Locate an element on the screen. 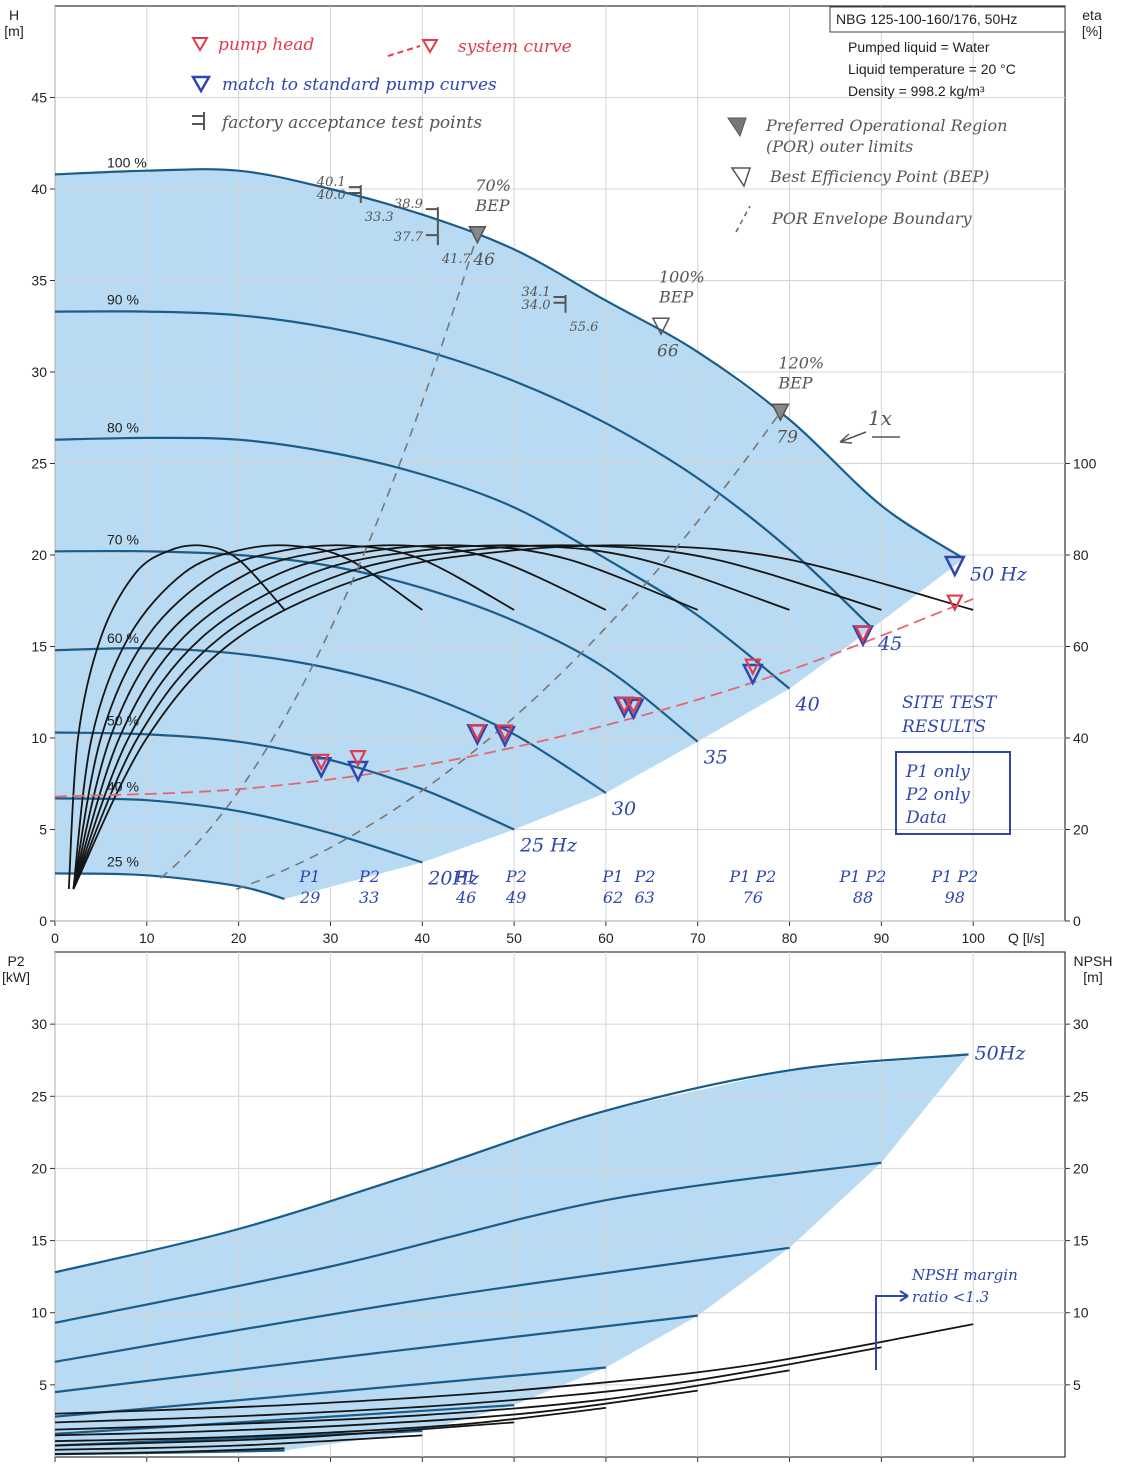  site-test-flow: 62 is located at coordinates (613, 897).